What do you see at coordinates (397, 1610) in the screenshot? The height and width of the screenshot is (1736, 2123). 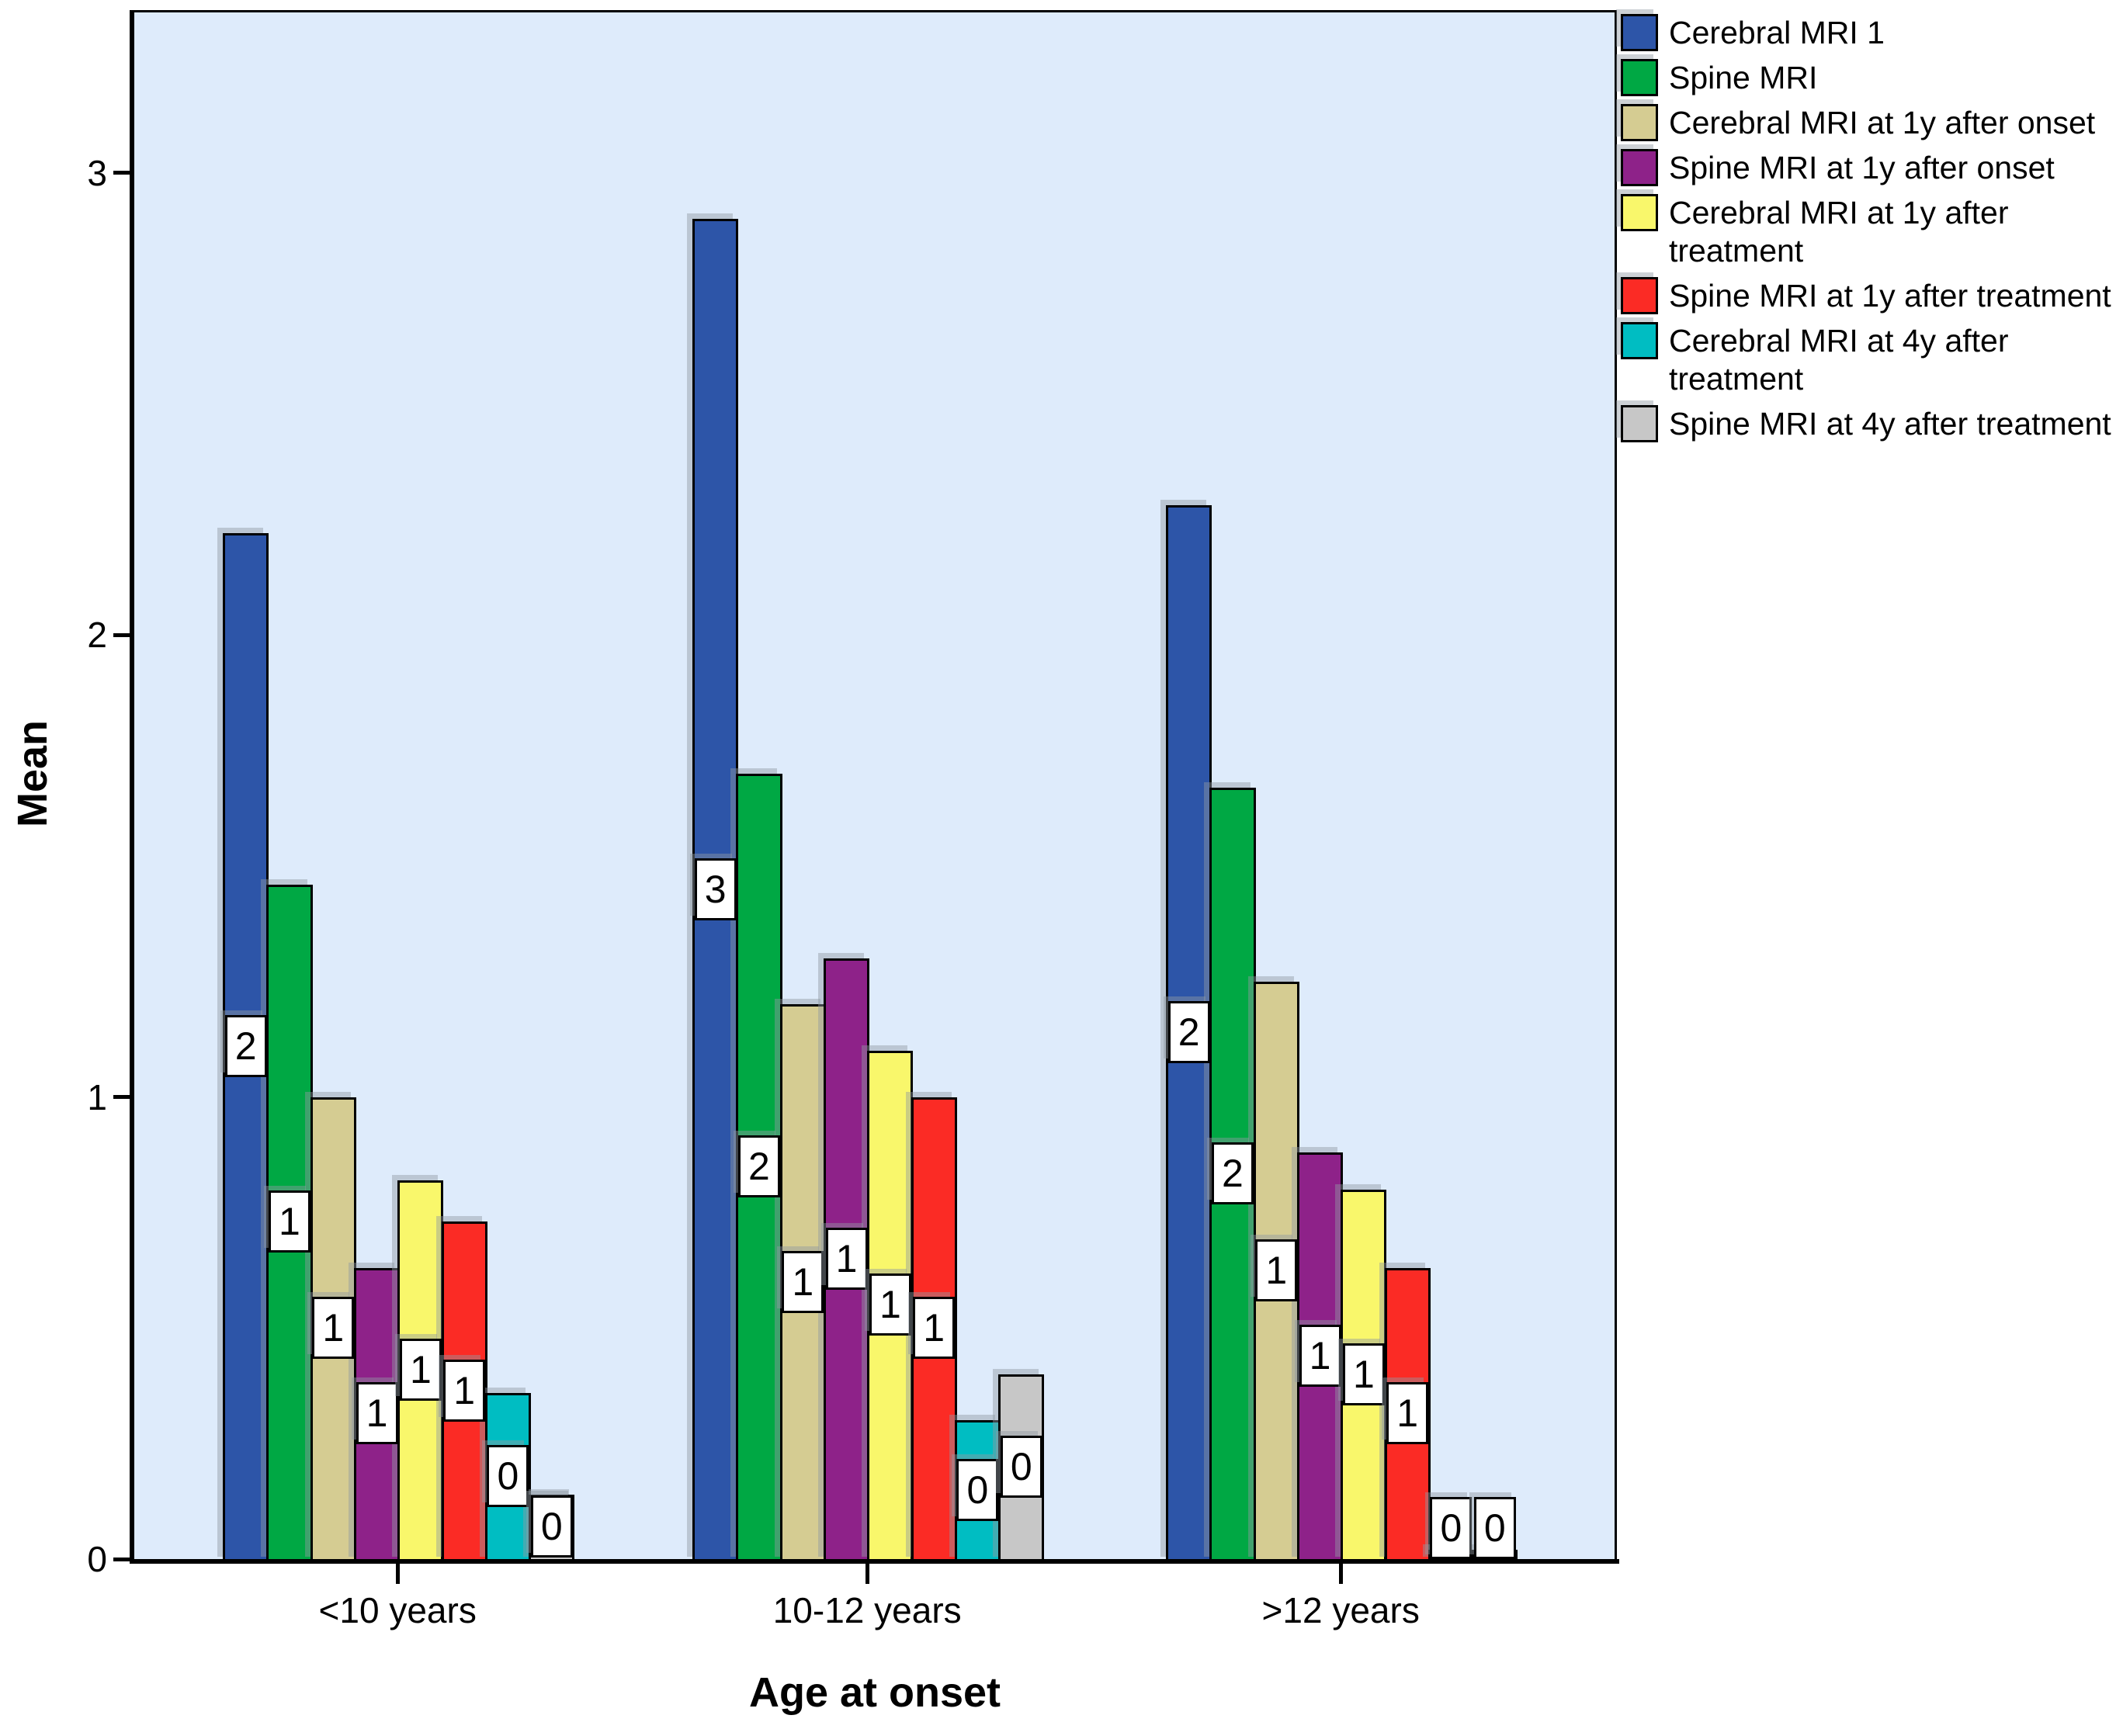 I see `x-category-label: <10 years` at bounding box center [397, 1610].